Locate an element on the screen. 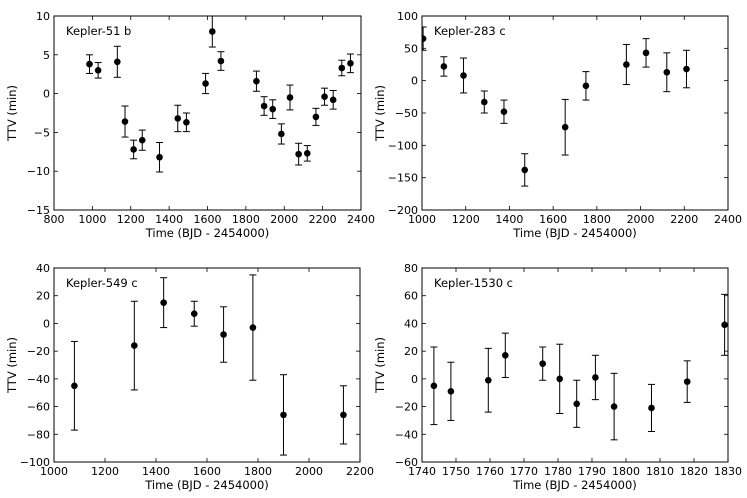  y-tick-label: −5 is located at coordinates (42, 132).